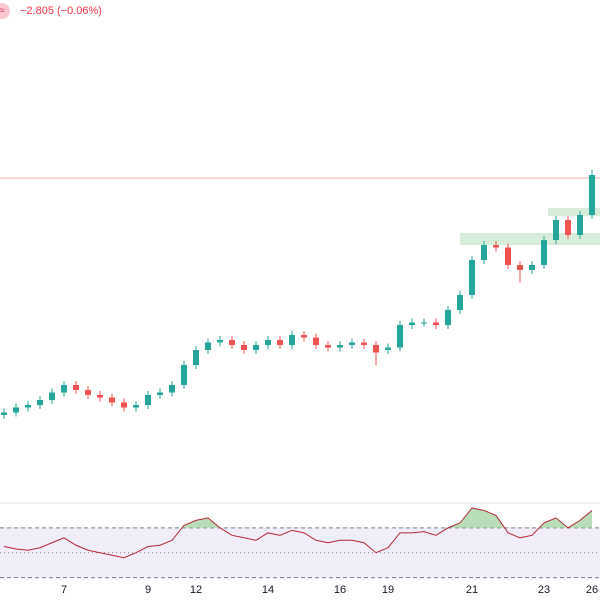 The image size is (600, 600). What do you see at coordinates (298, 517) in the screenshot?
I see `rsi-overbought-fill` at bounding box center [298, 517].